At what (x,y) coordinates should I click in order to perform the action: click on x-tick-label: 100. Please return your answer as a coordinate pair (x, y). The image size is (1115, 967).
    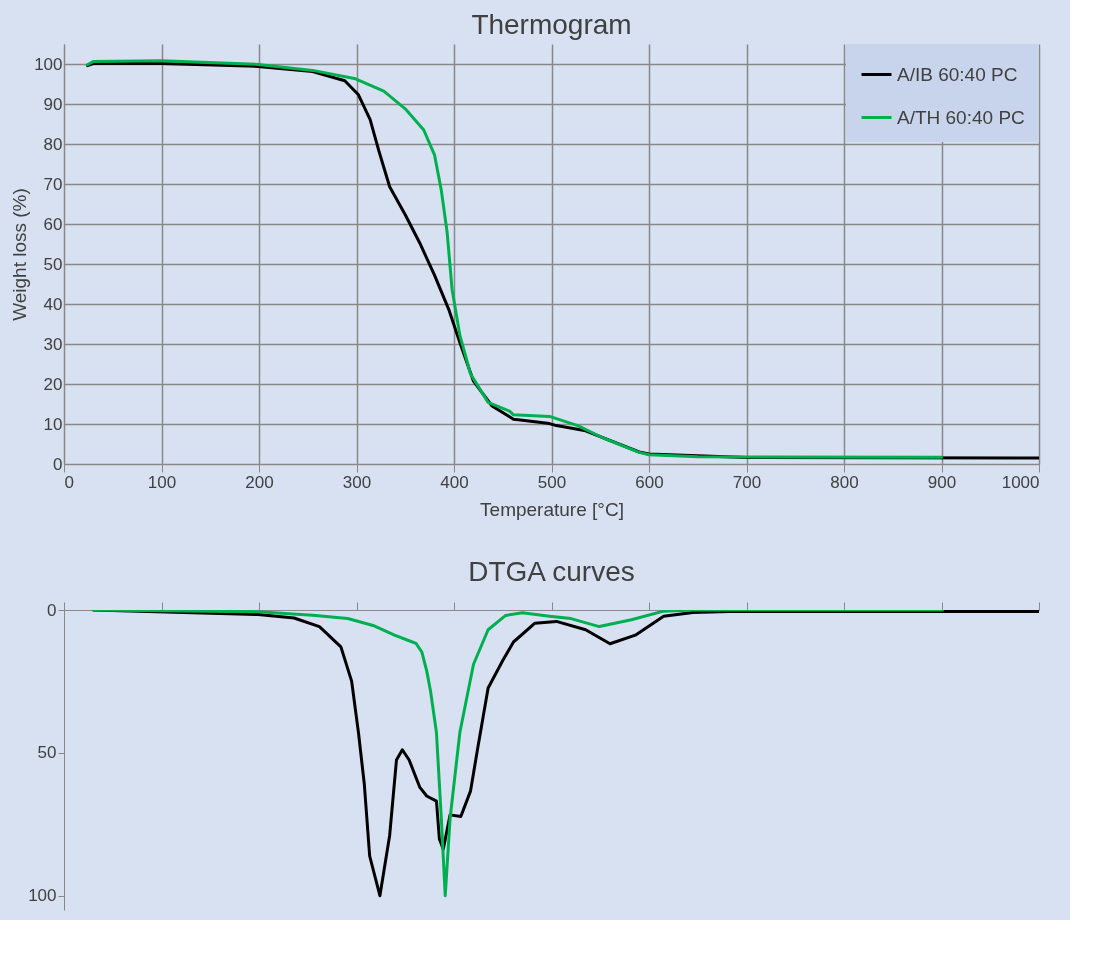
    Looking at the image, I should click on (162, 482).